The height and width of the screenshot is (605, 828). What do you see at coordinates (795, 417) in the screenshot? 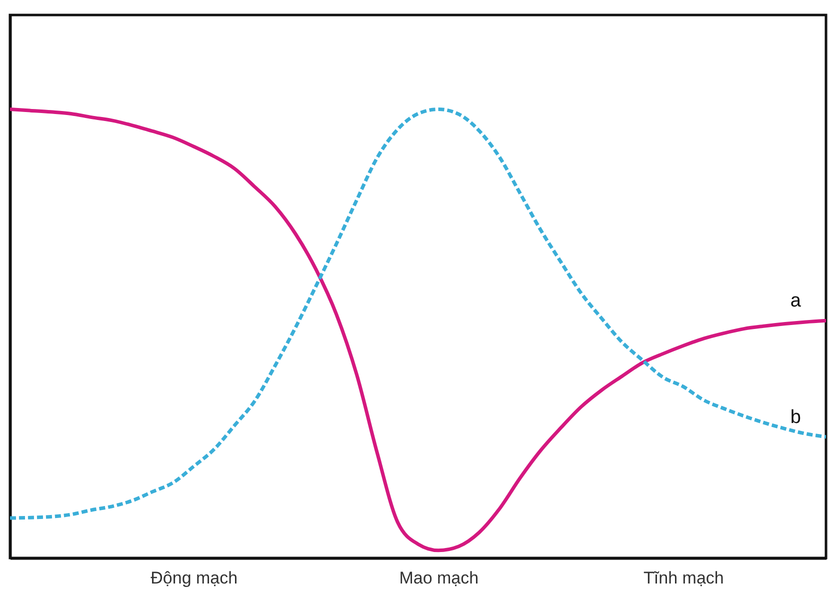
I see `series-label: b` at bounding box center [795, 417].